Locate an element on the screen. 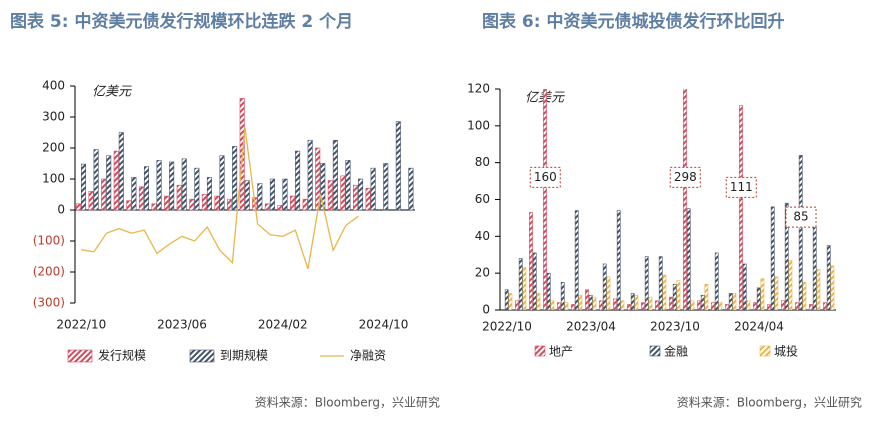 This screenshot has height=423, width=872. y-tick-label: 0 is located at coordinates (486, 310).